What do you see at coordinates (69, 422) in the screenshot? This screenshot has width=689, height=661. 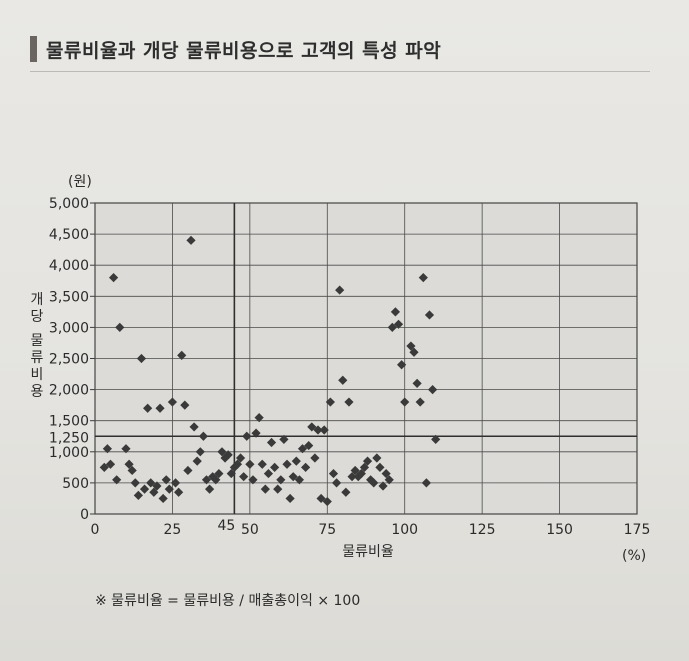 I see `y-tick-label: 1,500` at bounding box center [69, 422].